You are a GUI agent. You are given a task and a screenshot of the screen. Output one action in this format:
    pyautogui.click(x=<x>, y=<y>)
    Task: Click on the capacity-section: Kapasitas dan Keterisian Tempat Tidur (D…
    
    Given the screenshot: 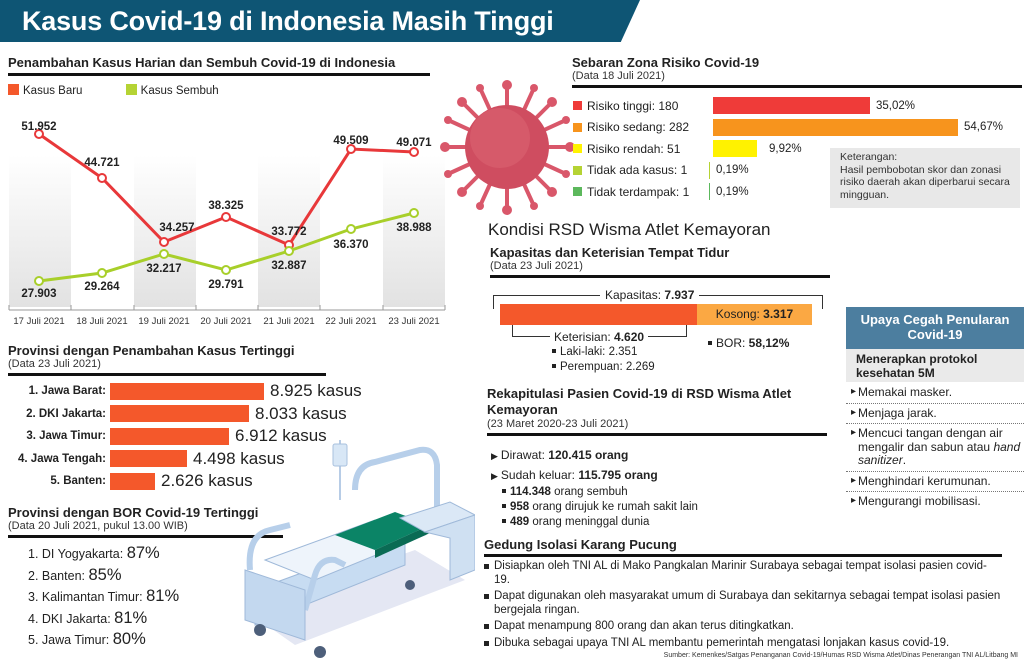 What is the action you would take?
    pyautogui.click(x=660, y=261)
    